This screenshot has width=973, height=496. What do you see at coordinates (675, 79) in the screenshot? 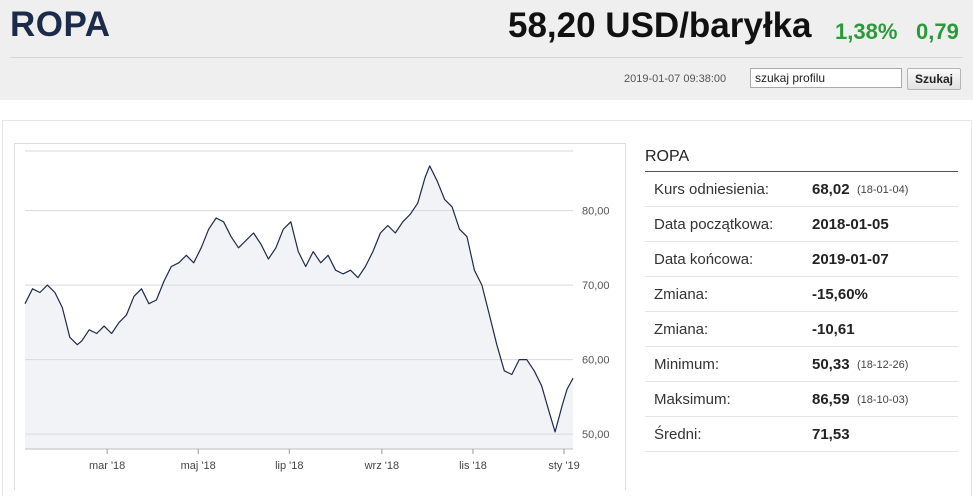
I see `quote-timestamp: 2019-01-07 09:38:00` at bounding box center [675, 79].